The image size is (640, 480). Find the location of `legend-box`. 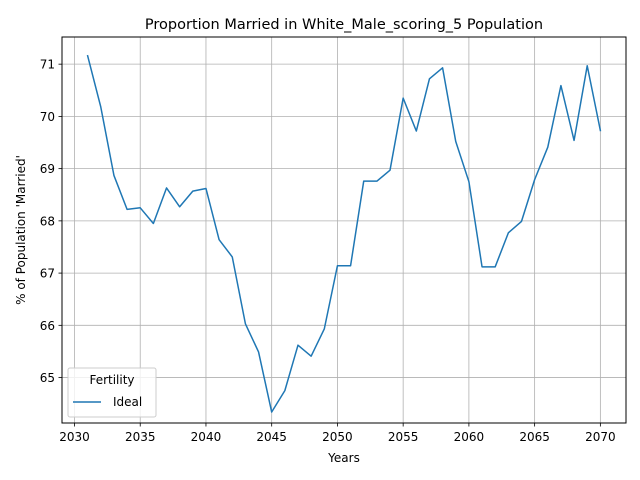

legend-box is located at coordinates (112, 392).